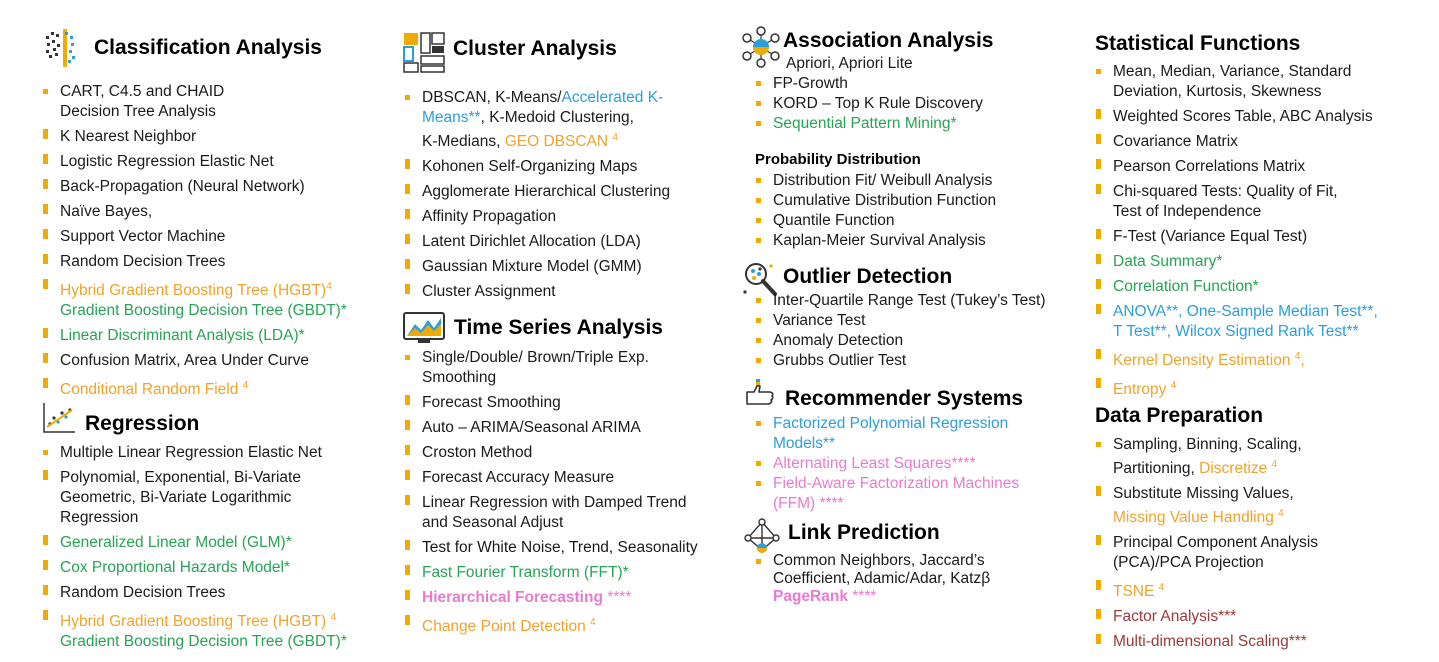 This screenshot has width=1439, height=662. Describe the element at coordinates (551, 548) in the screenshot. I see `list-item: Test for White Noise, Trend, Seasonality` at that location.